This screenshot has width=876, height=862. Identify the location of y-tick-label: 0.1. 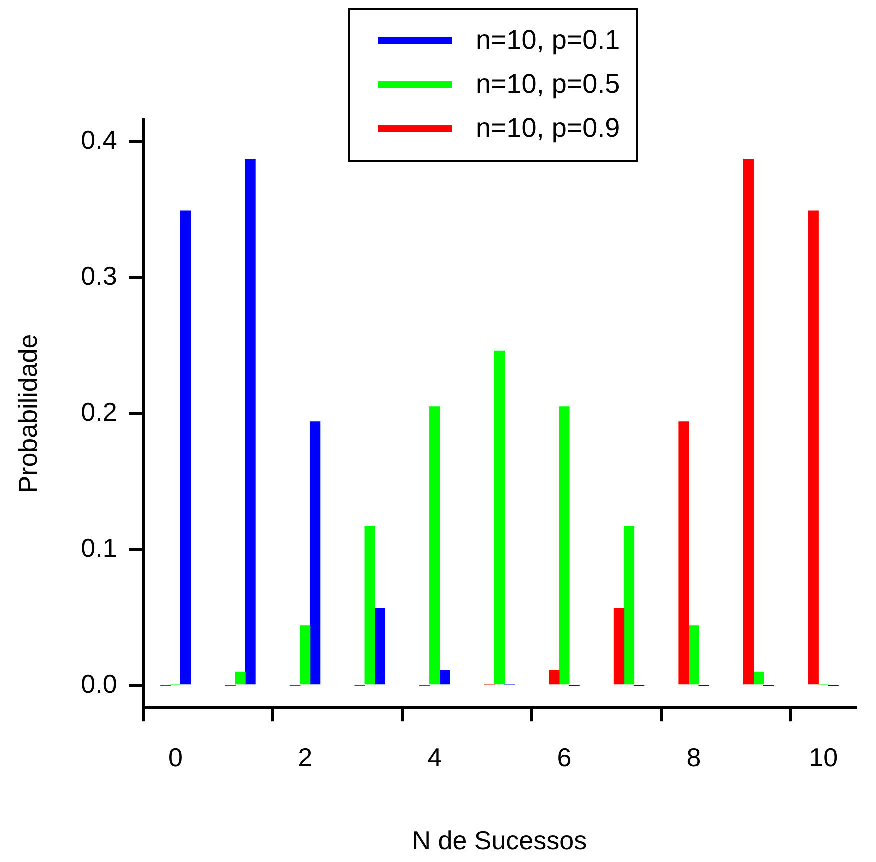
(99, 547).